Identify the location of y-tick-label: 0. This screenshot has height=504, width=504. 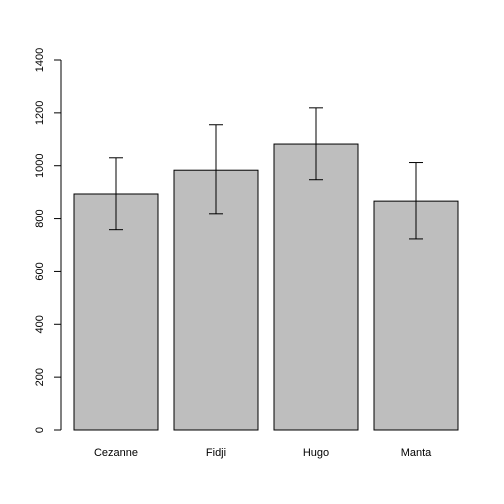
(40, 430).